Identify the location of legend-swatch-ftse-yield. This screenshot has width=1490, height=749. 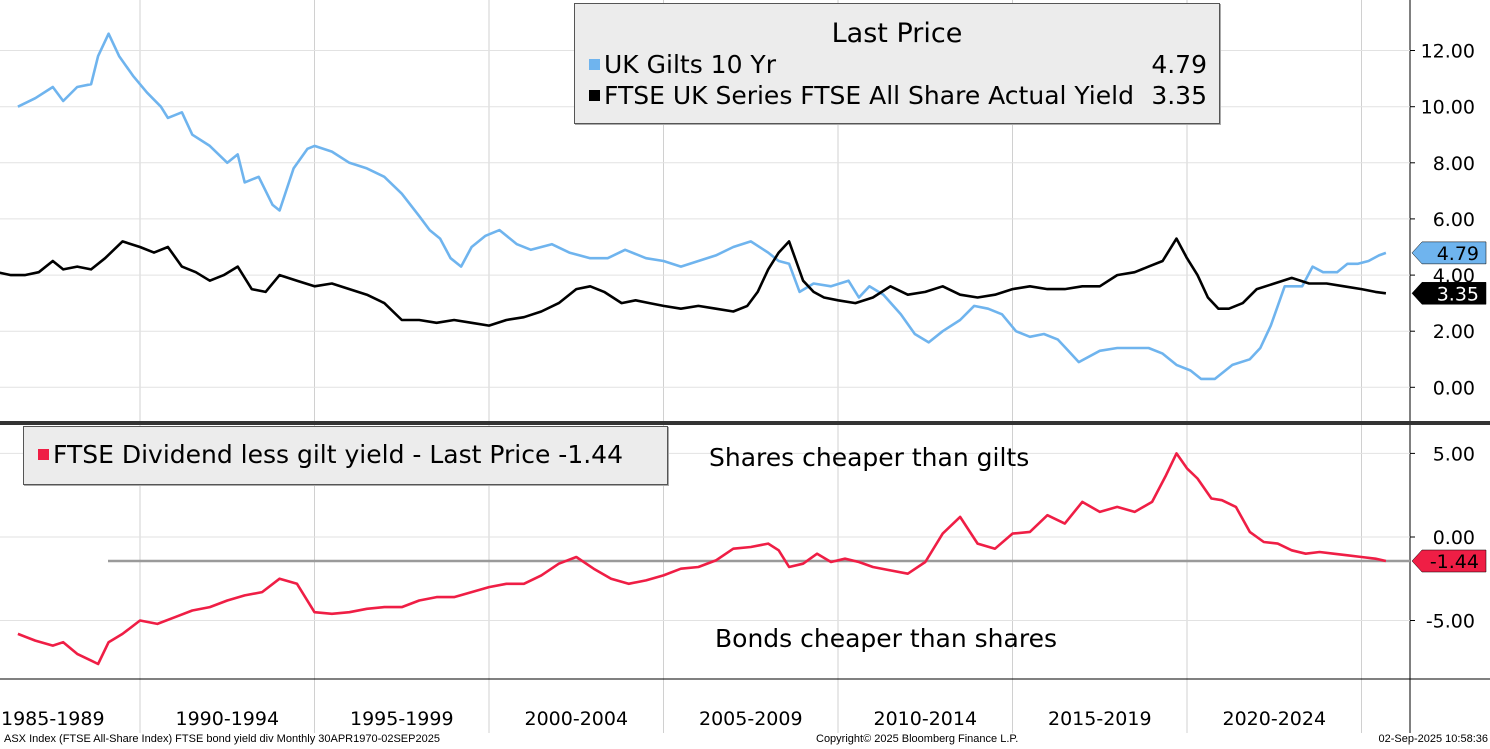
(594, 95).